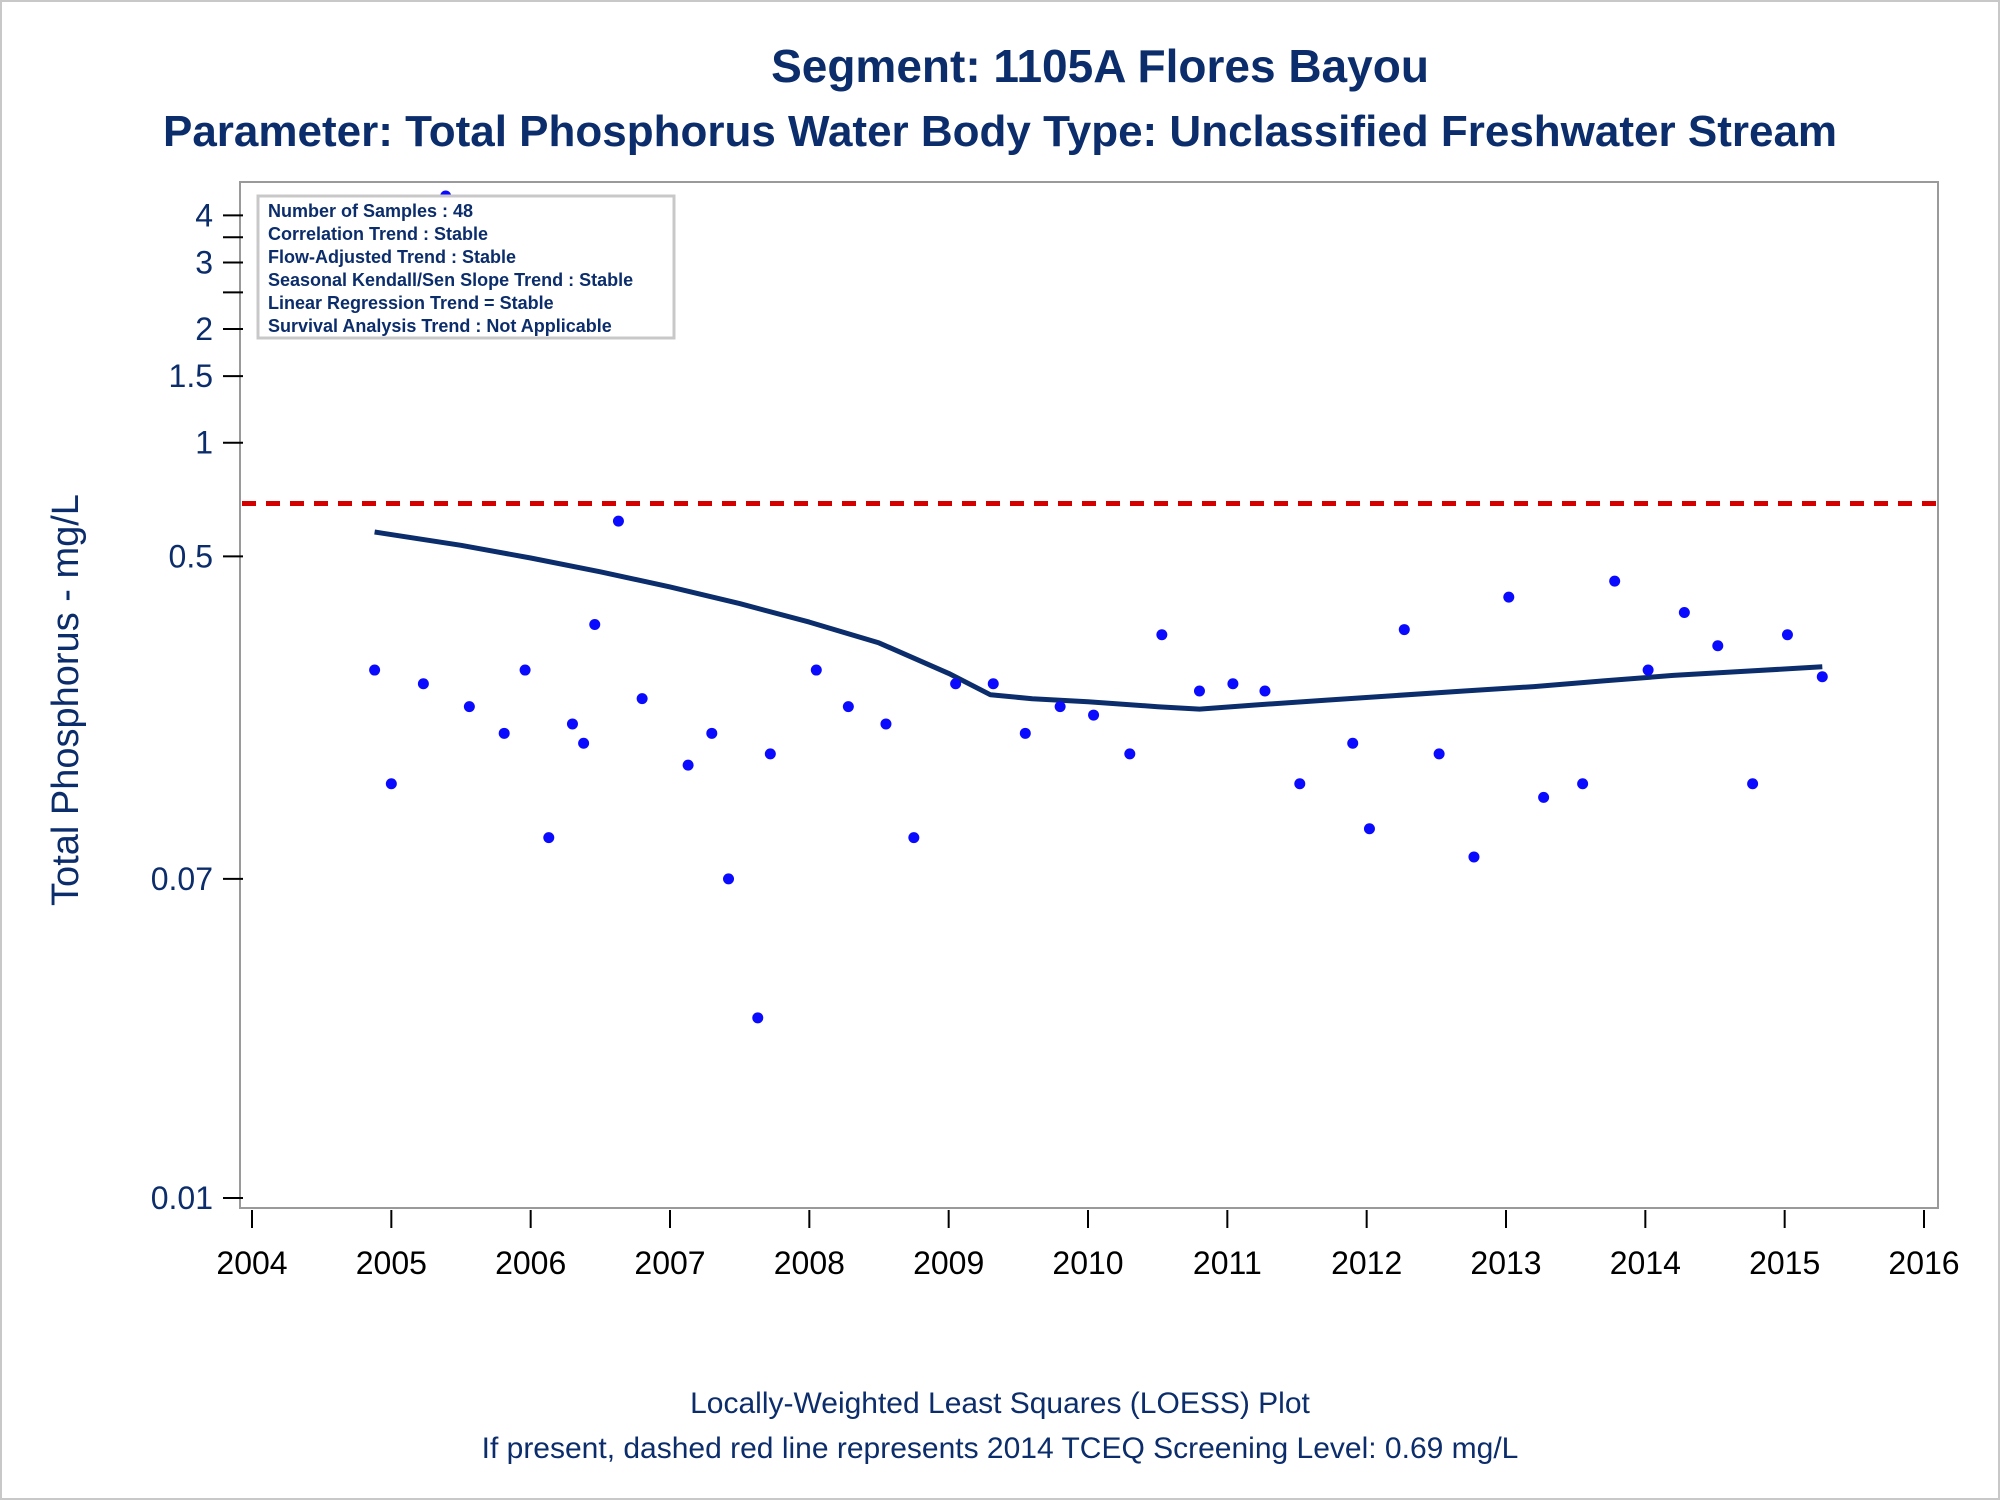  What do you see at coordinates (204, 215) in the screenshot?
I see `y-tick-label: 4` at bounding box center [204, 215].